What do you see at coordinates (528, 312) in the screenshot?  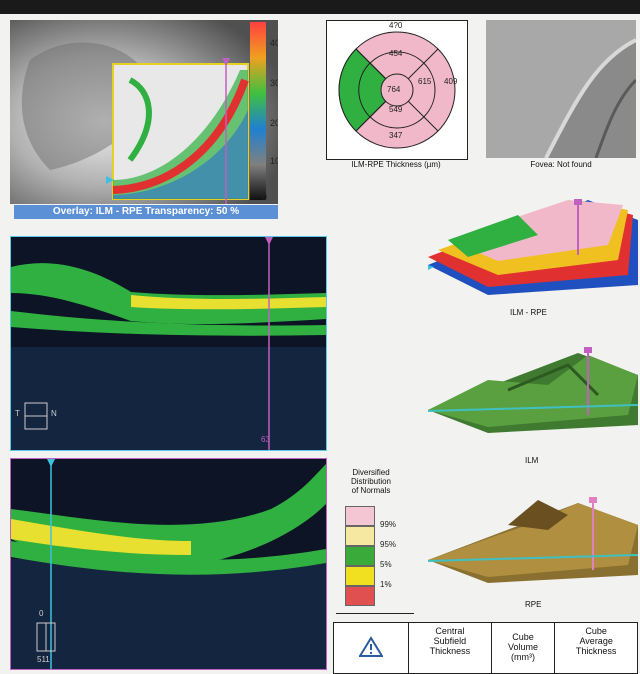 I see `surface-ilm-rpe-label: ILM - RPE` at bounding box center [528, 312].